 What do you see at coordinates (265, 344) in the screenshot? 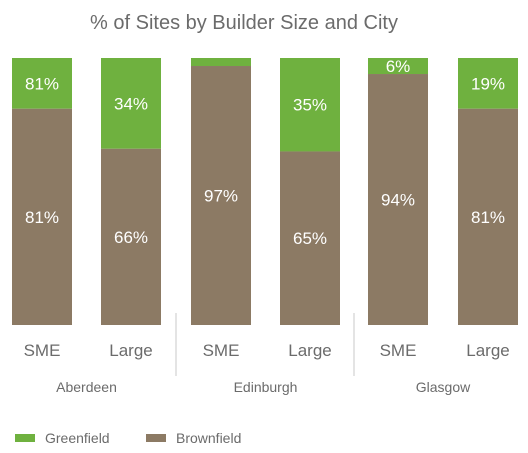
I see `group-separators` at bounding box center [265, 344].